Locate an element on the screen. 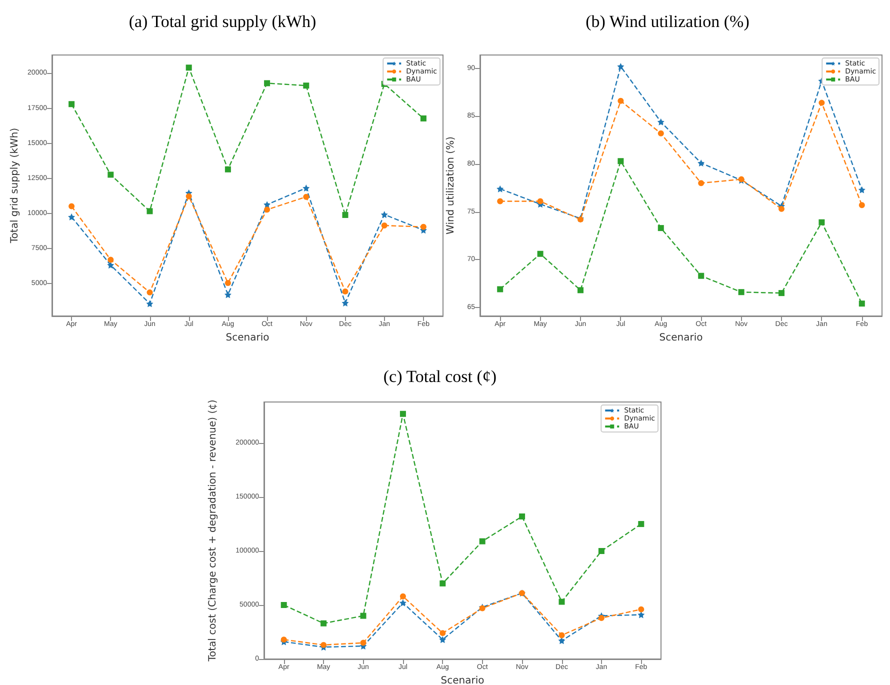 The width and height of the screenshot is (890, 685). chart-title: (c) Total cost (¢) is located at coordinates (440, 376).